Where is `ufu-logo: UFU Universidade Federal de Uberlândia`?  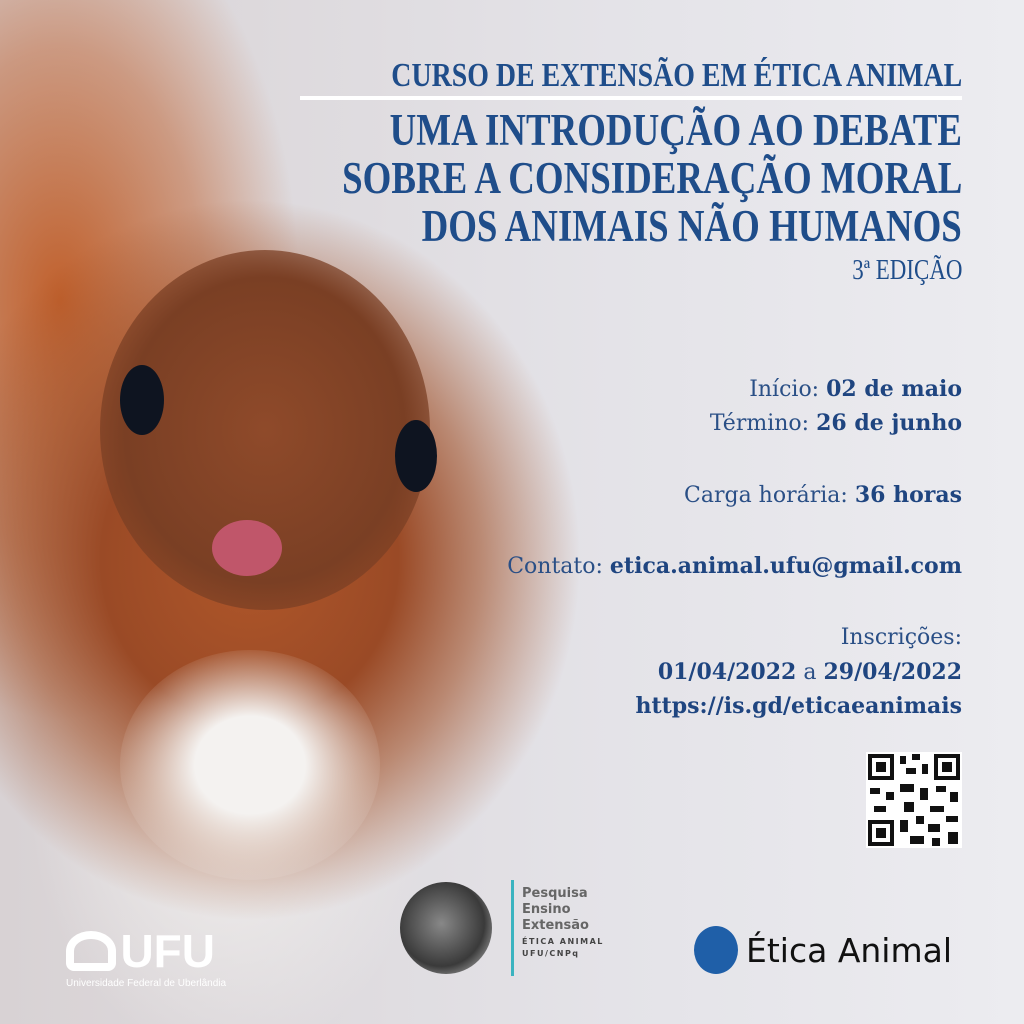
ufu-logo: UFU Universidade Federal de Uberlândia is located at coordinates (146, 957).